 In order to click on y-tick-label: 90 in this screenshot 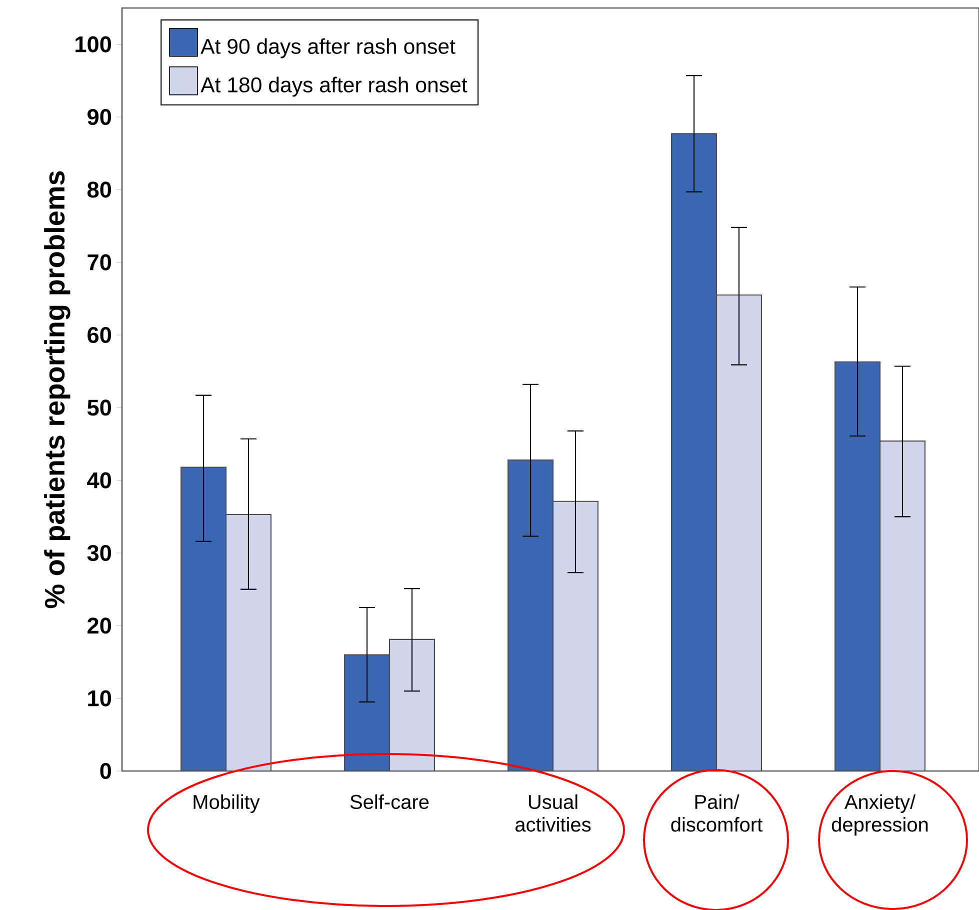, I will do `click(100, 117)`.